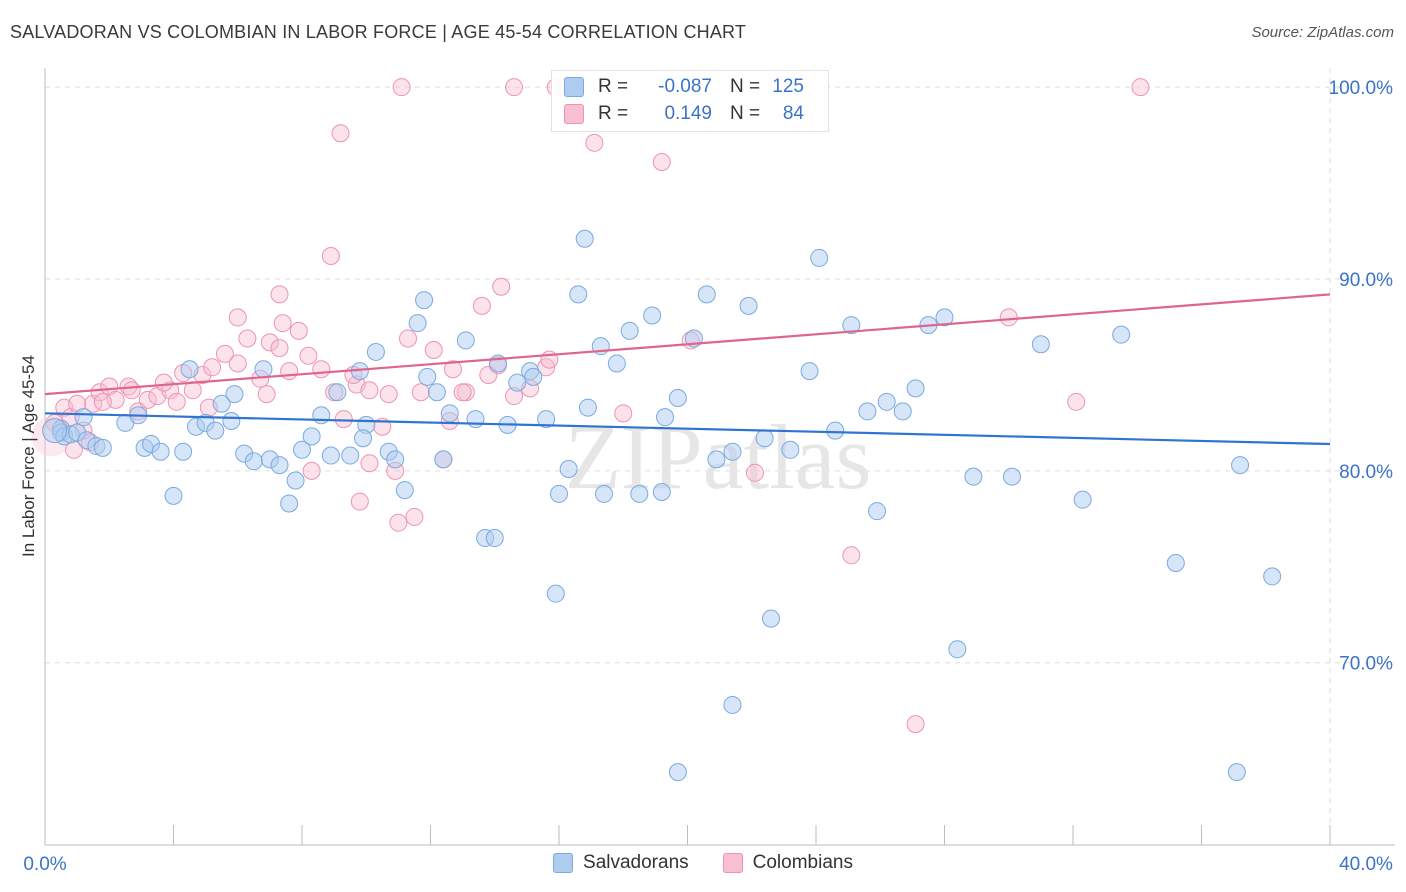  I want to click on source-label: Source: ZipAtlas.com, so click(1322, 32).